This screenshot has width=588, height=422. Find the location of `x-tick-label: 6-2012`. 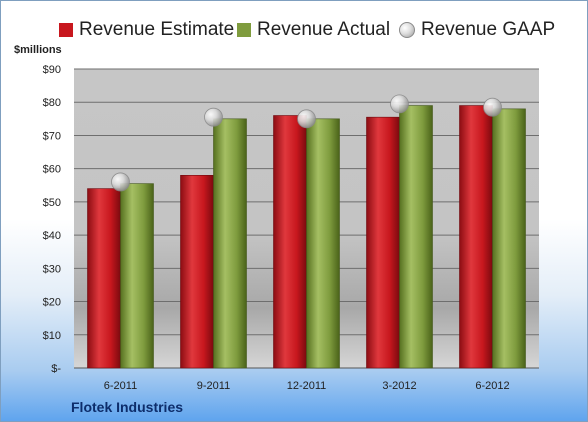

x-tick-label: 6-2012 is located at coordinates (492, 386).